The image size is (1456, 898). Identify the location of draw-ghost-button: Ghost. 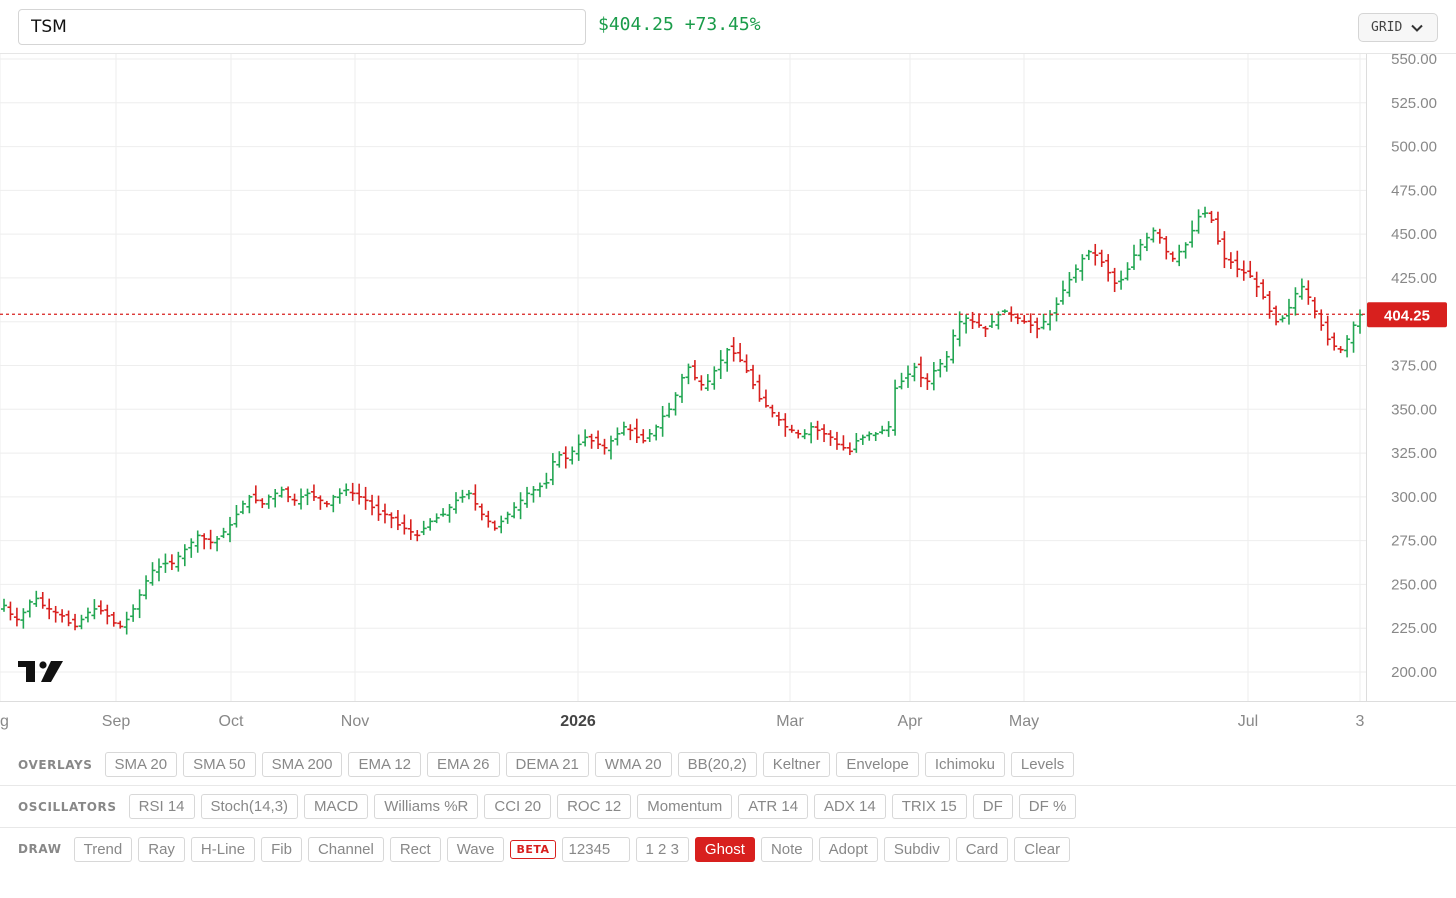
(724, 849).